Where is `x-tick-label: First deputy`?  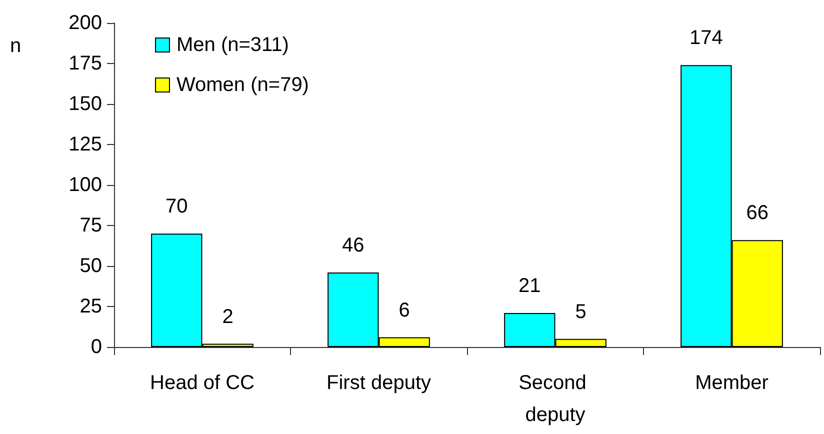 x-tick-label: First deputy is located at coordinates (378, 383).